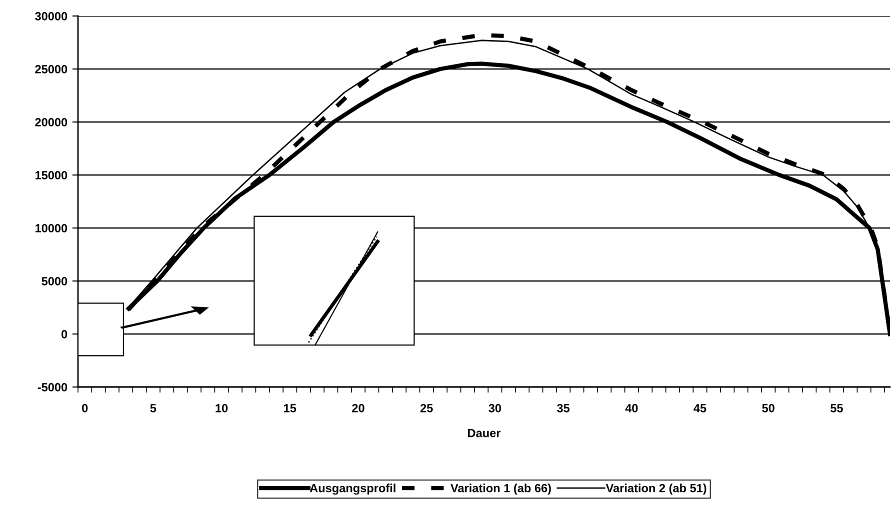 The width and height of the screenshot is (891, 506). I want to click on x-tick-label: 45, so click(700, 408).